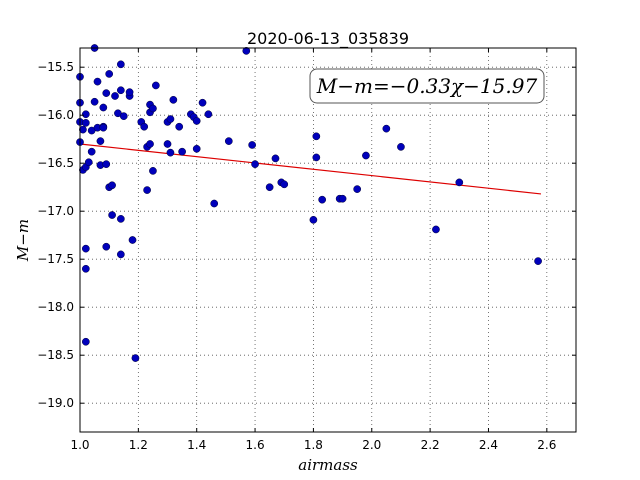  What do you see at coordinates (55, 355) in the screenshot?
I see `y-tick-label: −18.5` at bounding box center [55, 355].